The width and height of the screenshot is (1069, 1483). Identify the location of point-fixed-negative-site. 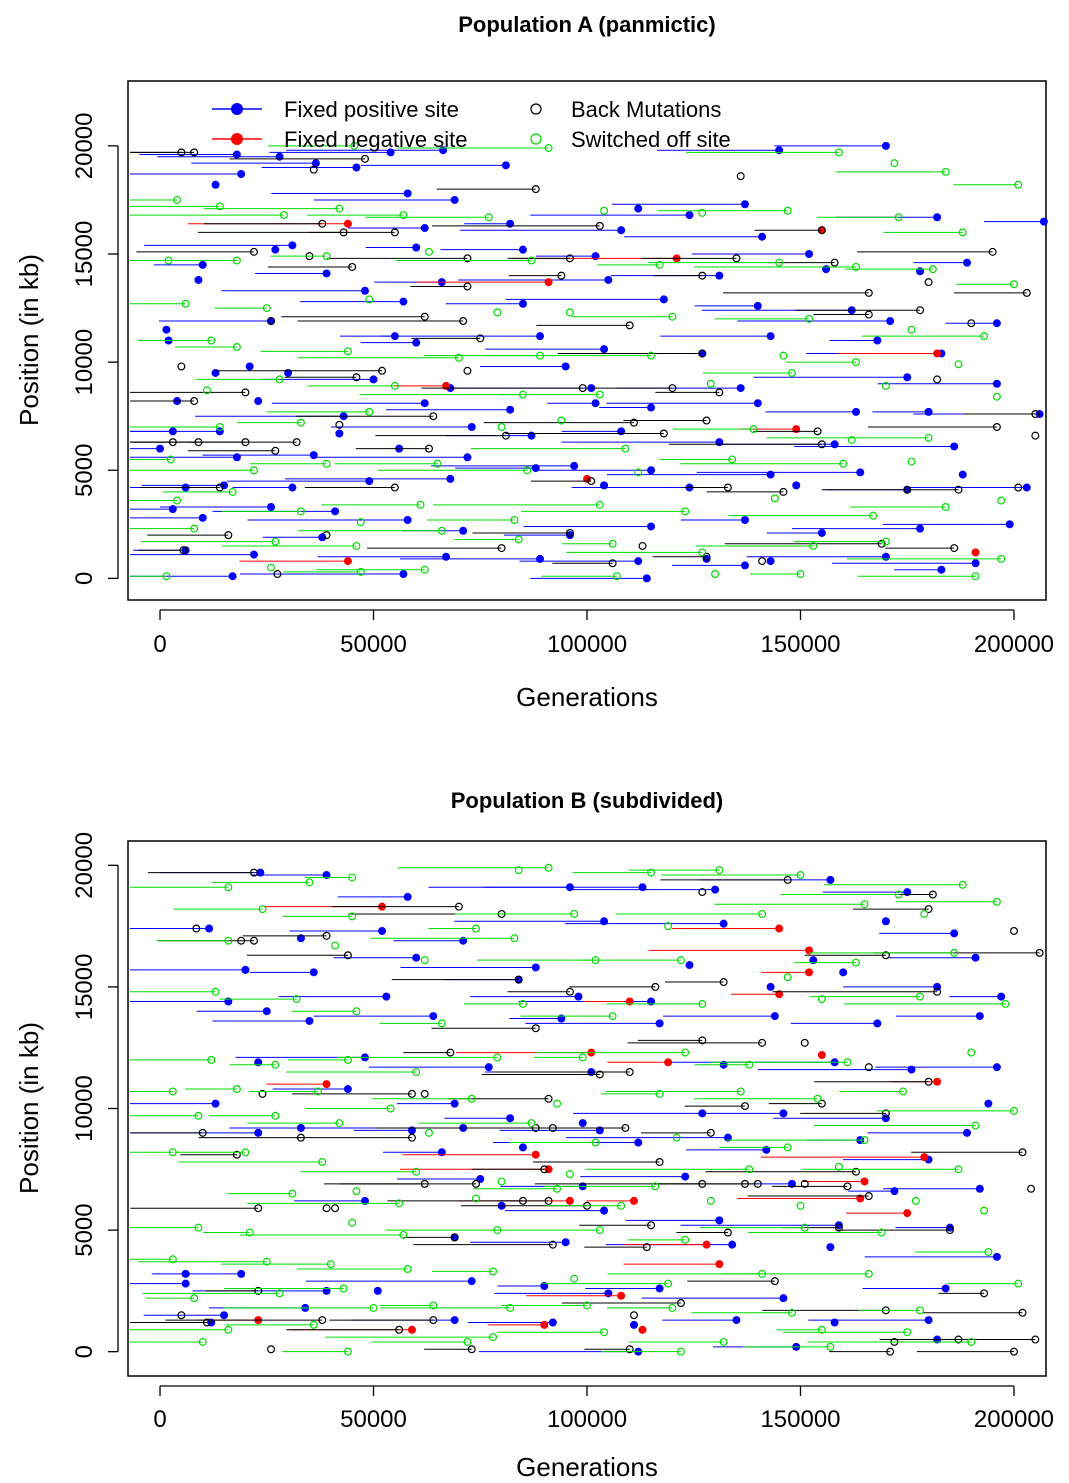
(719, 1264).